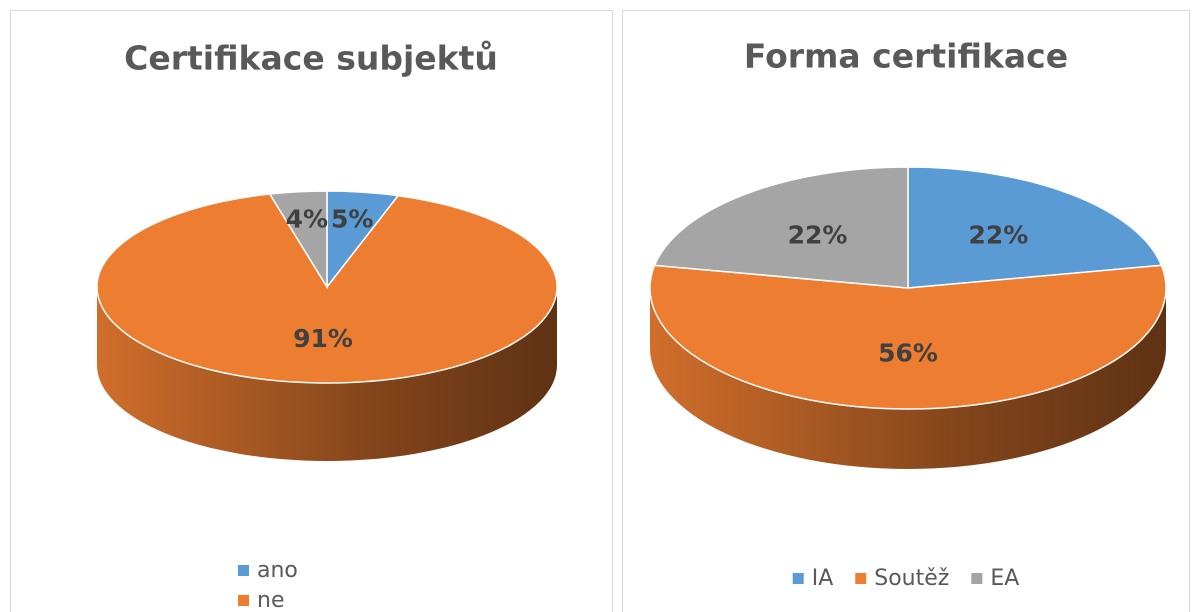 This screenshot has height=612, width=1192. Describe the element at coordinates (323, 338) in the screenshot. I see `data-label: 91%` at that location.